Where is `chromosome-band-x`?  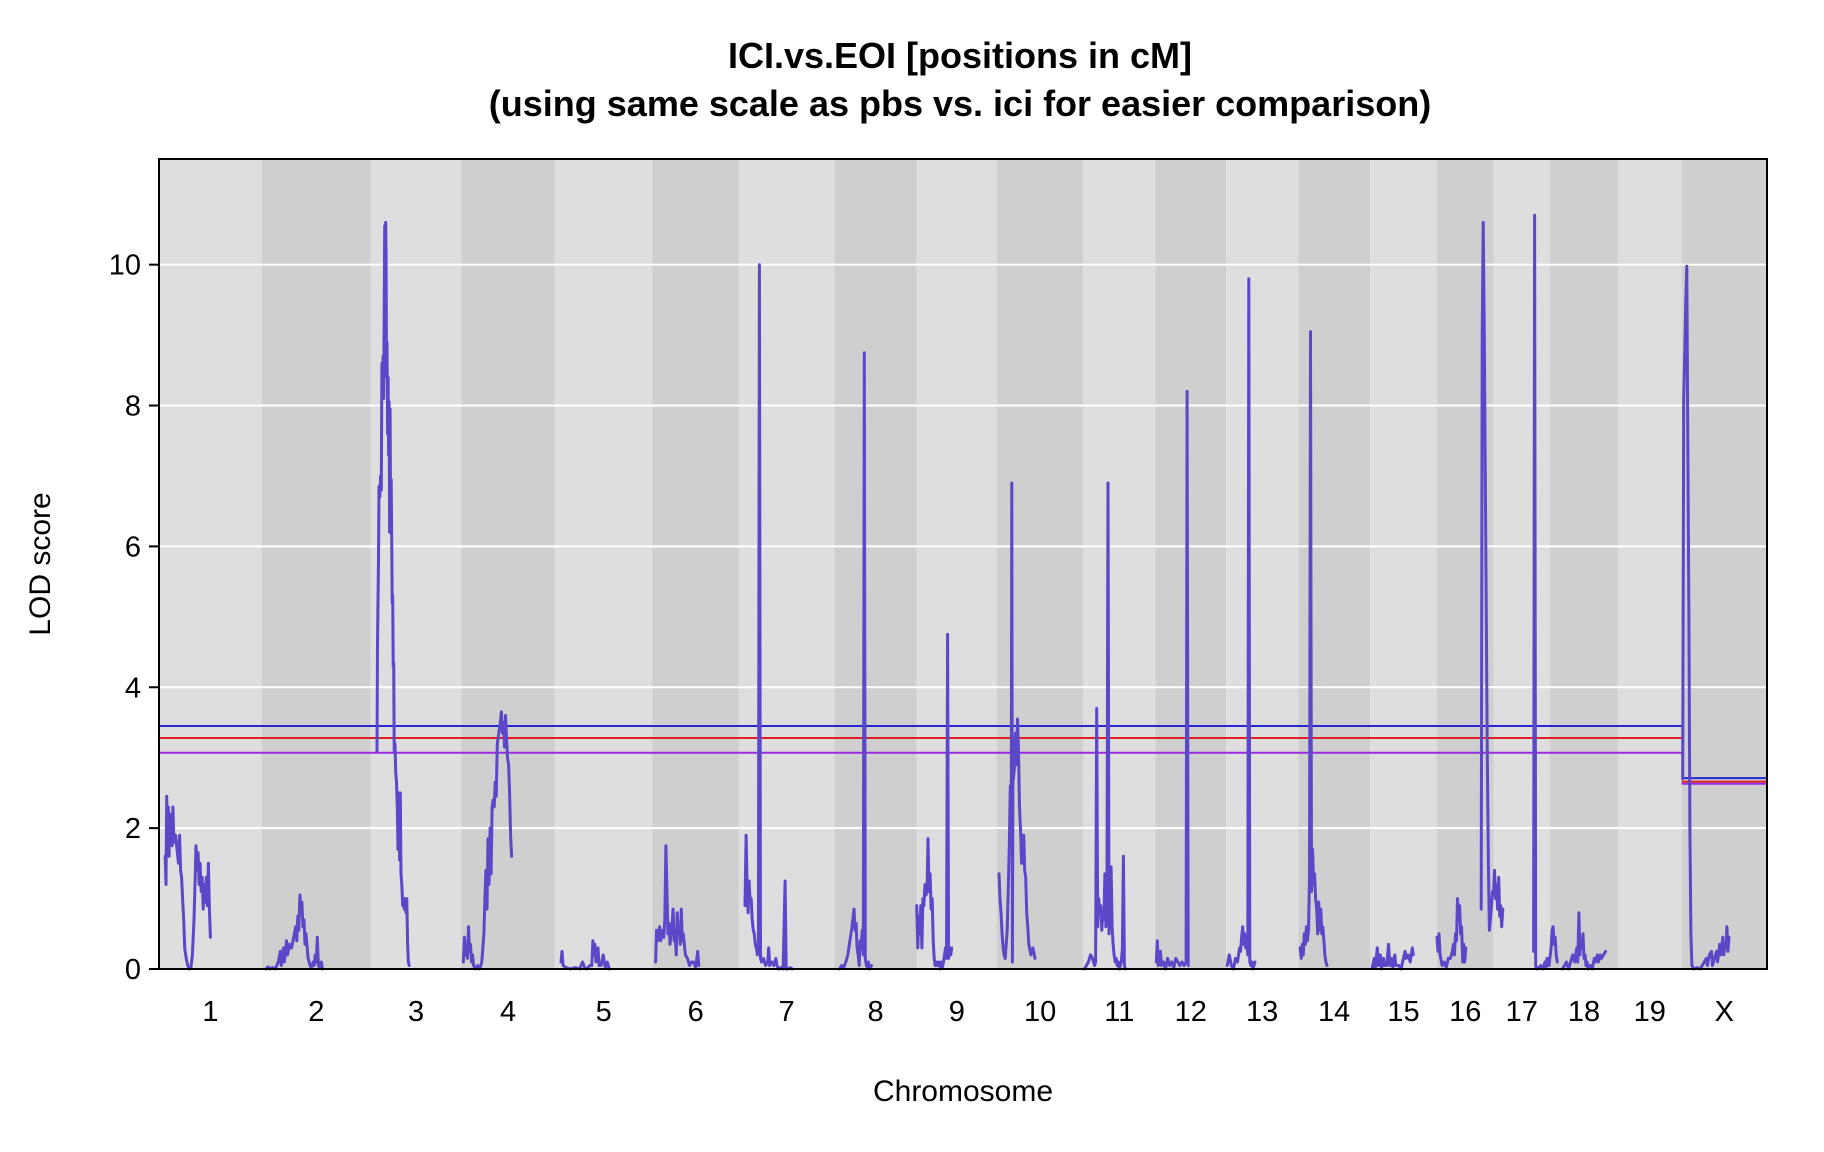
chromosome-band-x is located at coordinates (1724, 564).